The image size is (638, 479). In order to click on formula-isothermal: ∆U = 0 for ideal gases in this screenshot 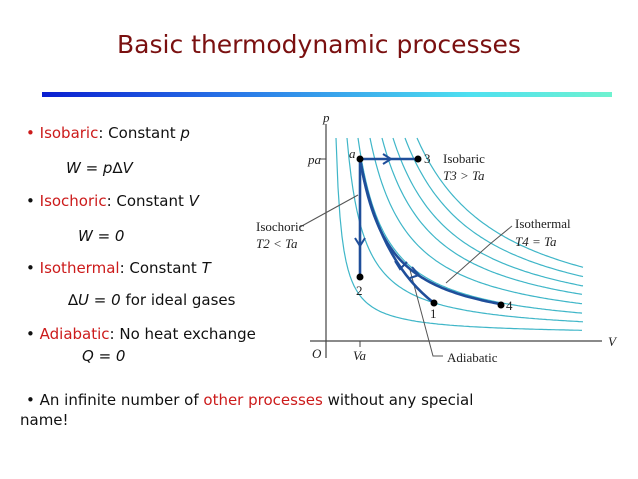, I will do `click(151, 300)`.